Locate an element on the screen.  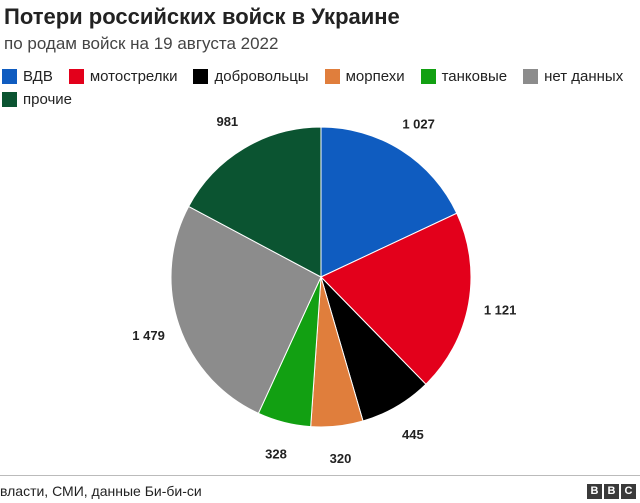
slice-value-label: 981 is located at coordinates (227, 121).